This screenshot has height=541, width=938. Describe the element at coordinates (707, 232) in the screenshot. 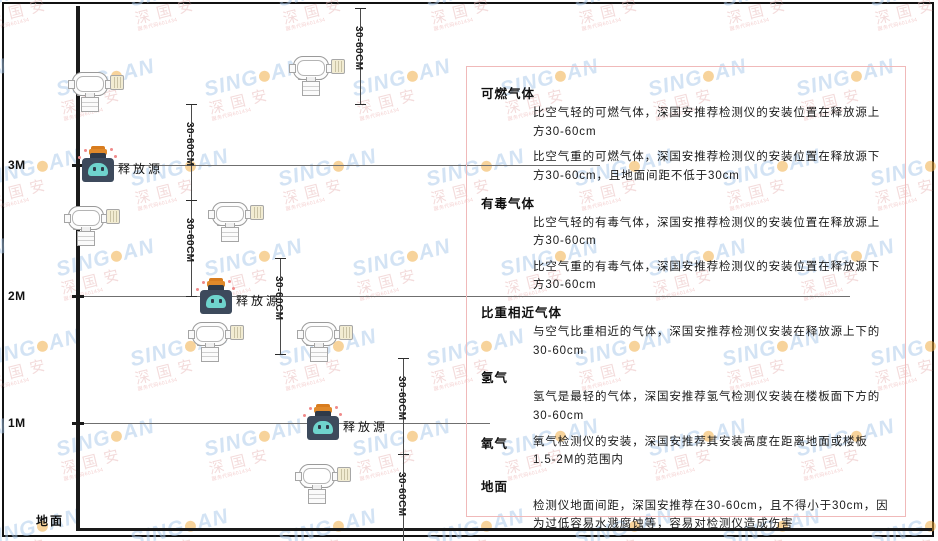

I see `panel-section-text: 比空气轻的有毒气体，深国安推荐检测仪的安装位置在释放源上方30-60cm` at that location.